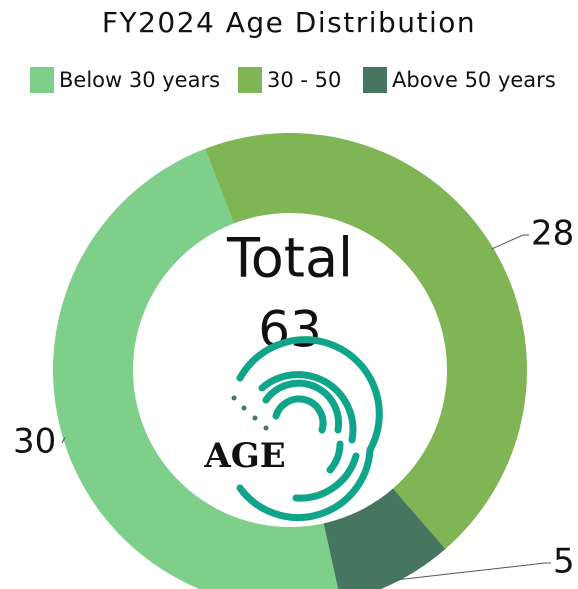  What do you see at coordinates (139, 80) in the screenshot?
I see `legend-label: Below 30 years` at bounding box center [139, 80].